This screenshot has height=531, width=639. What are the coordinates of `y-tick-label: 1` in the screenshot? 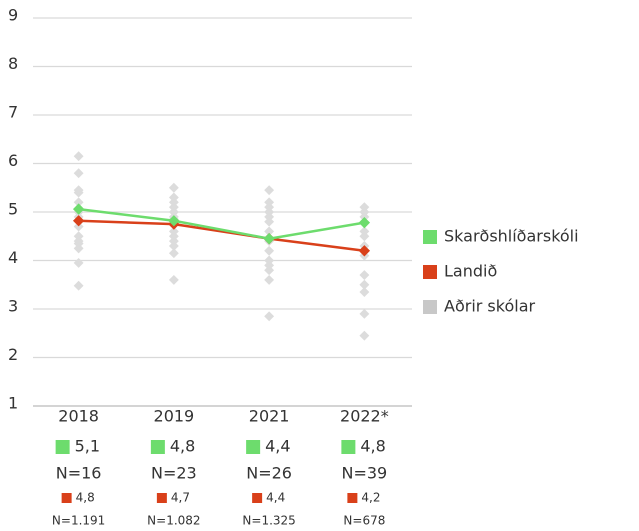 It's located at (13, 403).